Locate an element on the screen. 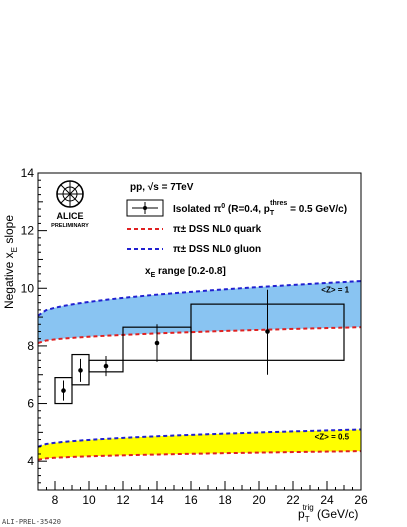 The height and width of the screenshot is (527, 407). y-tick-label: 14 is located at coordinates (28, 173).